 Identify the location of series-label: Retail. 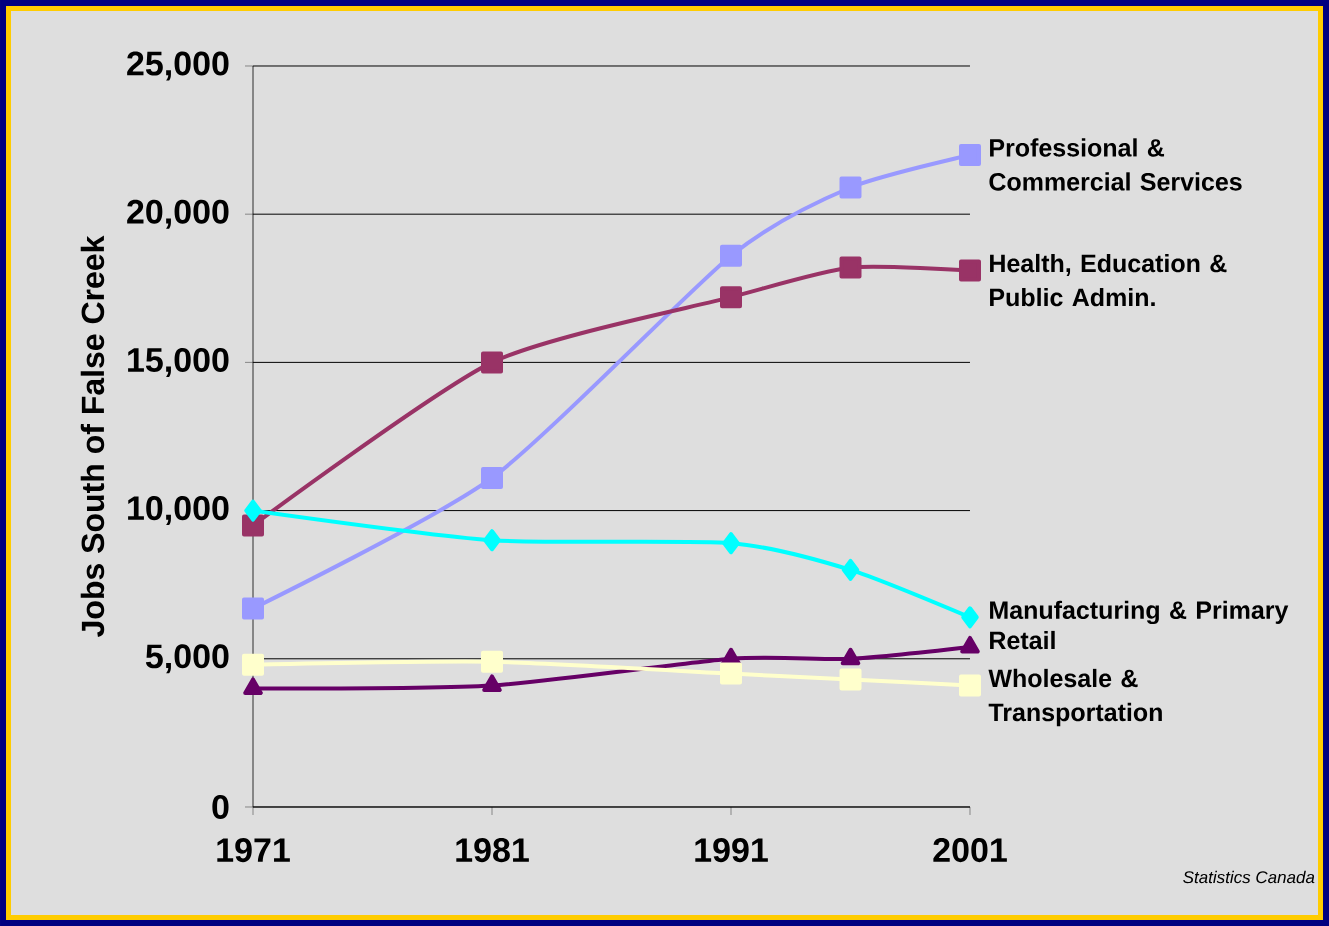
(1022, 640).